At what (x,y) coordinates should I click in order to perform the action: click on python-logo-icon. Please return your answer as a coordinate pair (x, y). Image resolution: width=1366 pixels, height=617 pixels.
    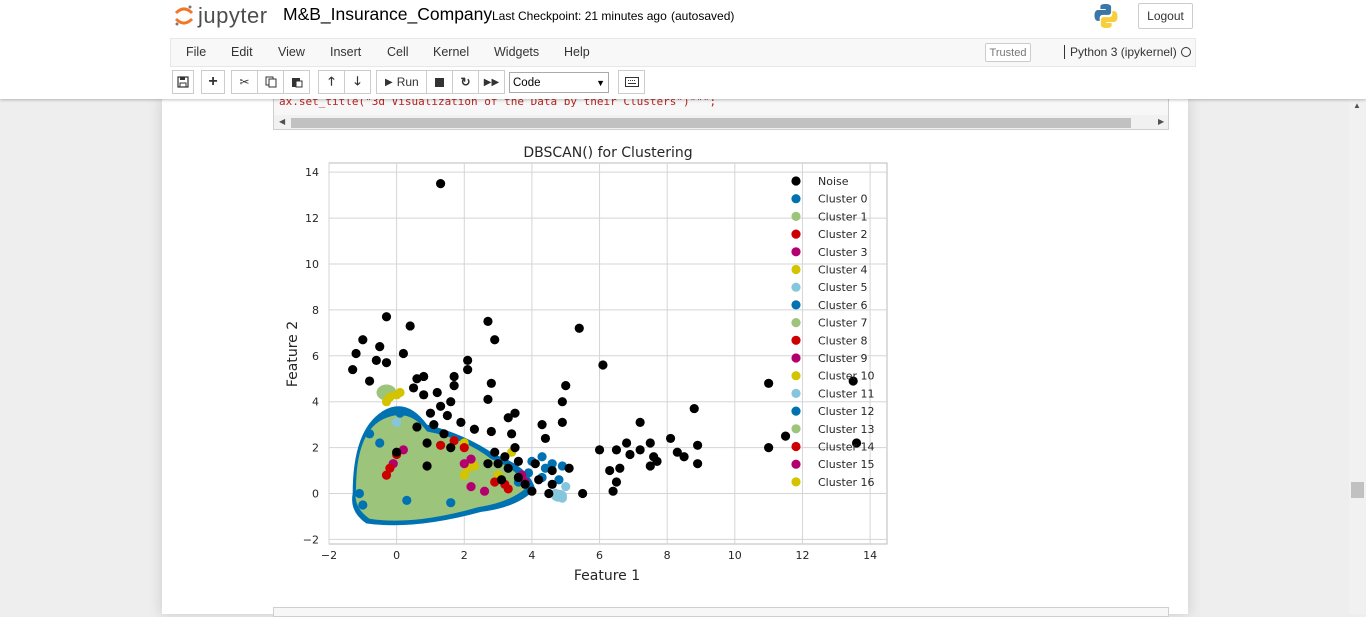
    Looking at the image, I should click on (1106, 16).